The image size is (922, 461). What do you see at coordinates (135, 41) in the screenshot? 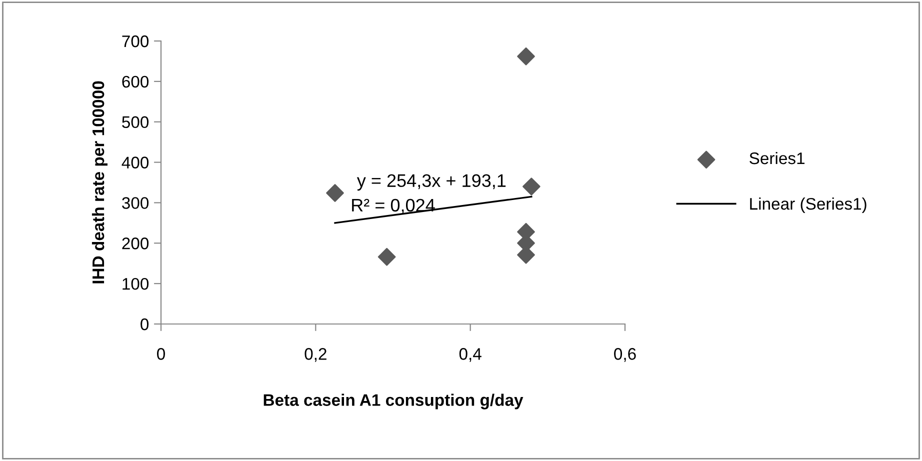
I see `y-tick-label: 700` at bounding box center [135, 41].